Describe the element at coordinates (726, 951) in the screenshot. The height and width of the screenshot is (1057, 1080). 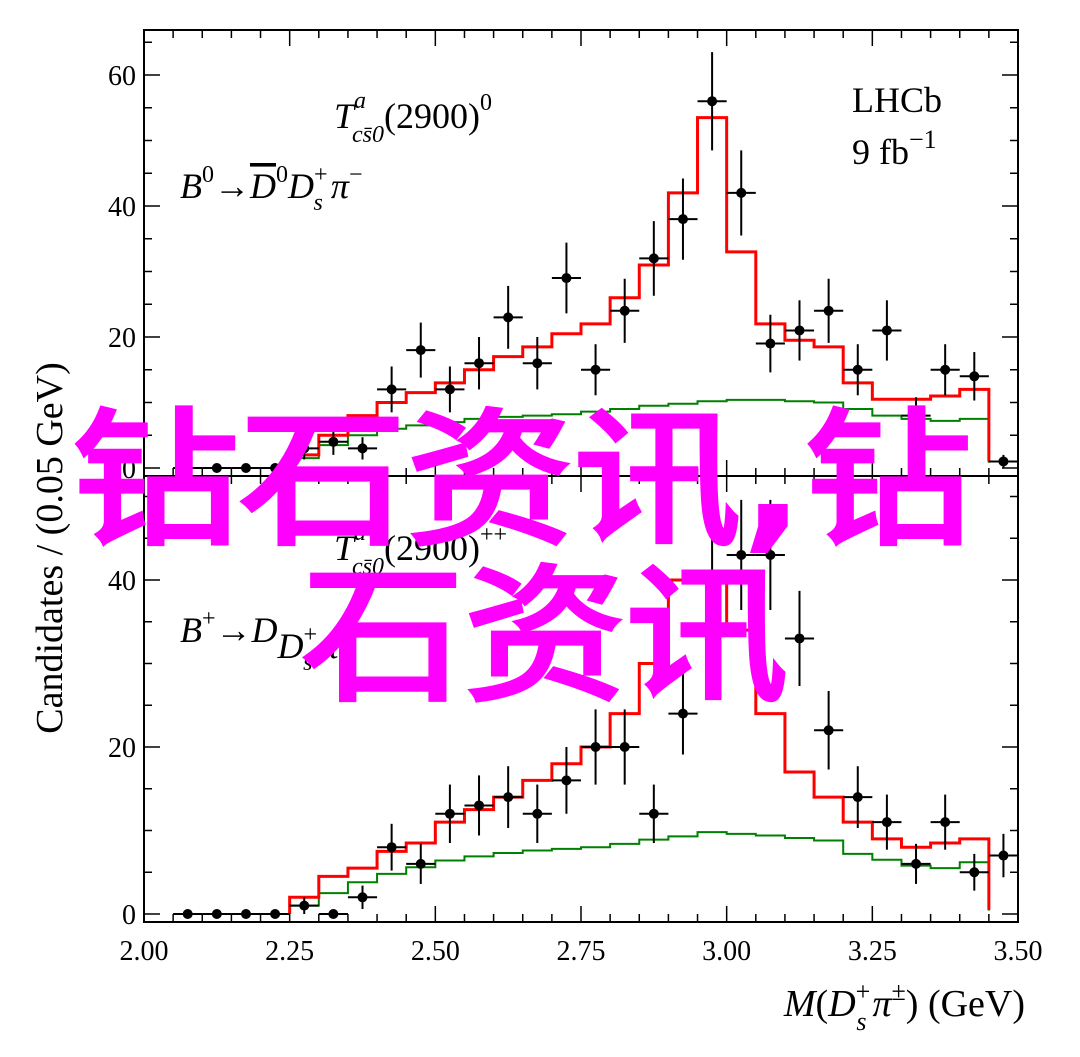
I see `x-tick-label: 3.00` at that location.